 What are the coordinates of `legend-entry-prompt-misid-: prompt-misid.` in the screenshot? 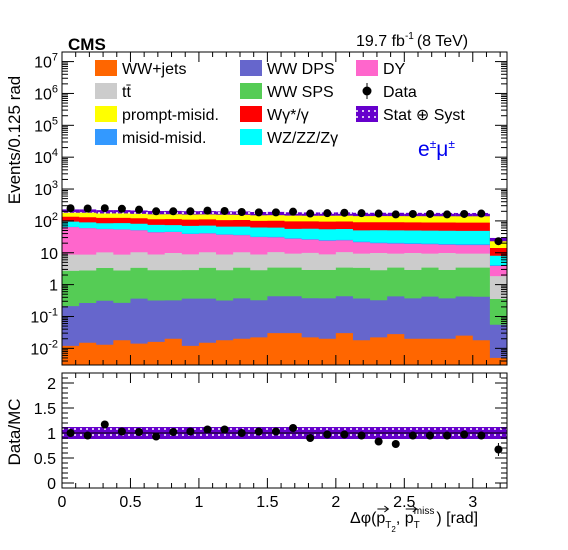 It's located at (157, 115).